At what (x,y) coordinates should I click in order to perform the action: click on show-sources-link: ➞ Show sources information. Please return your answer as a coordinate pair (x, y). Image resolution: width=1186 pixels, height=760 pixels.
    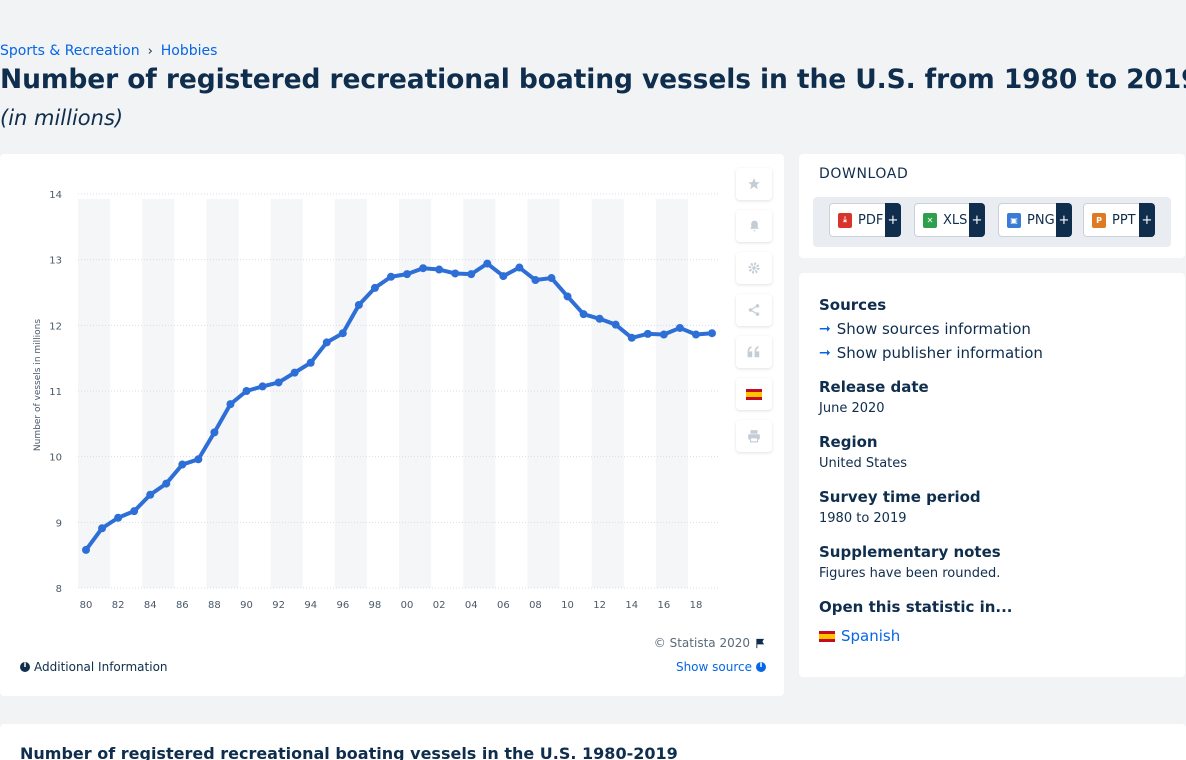
    Looking at the image, I should click on (925, 329).